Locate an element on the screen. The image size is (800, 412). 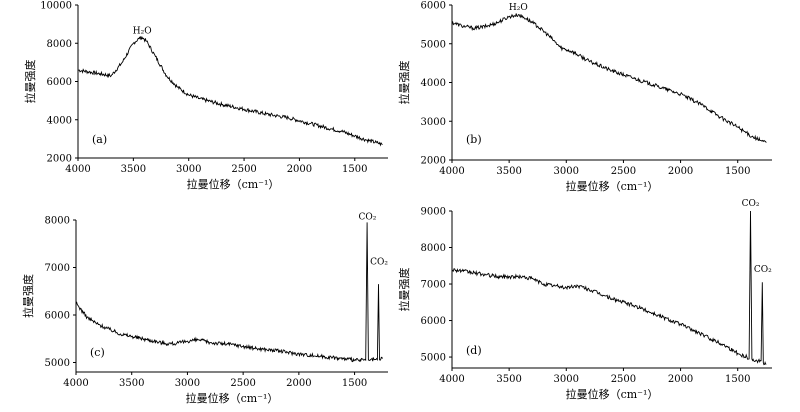
panel-label: (b) is located at coordinates (474, 139).